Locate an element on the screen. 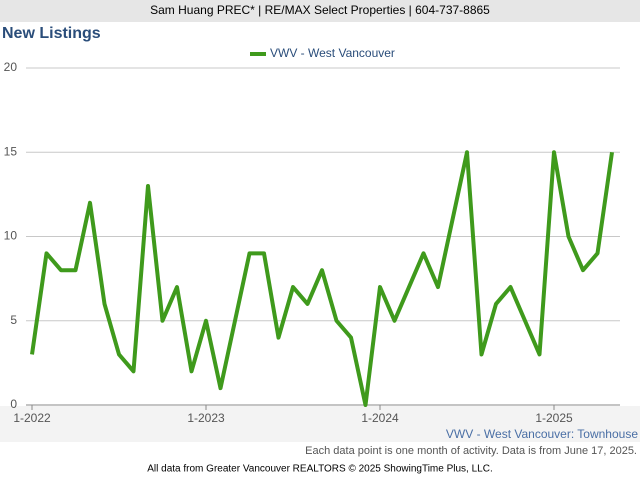 This screenshot has width=640, height=485. x-tick-label: 1-2023 is located at coordinates (206, 418).